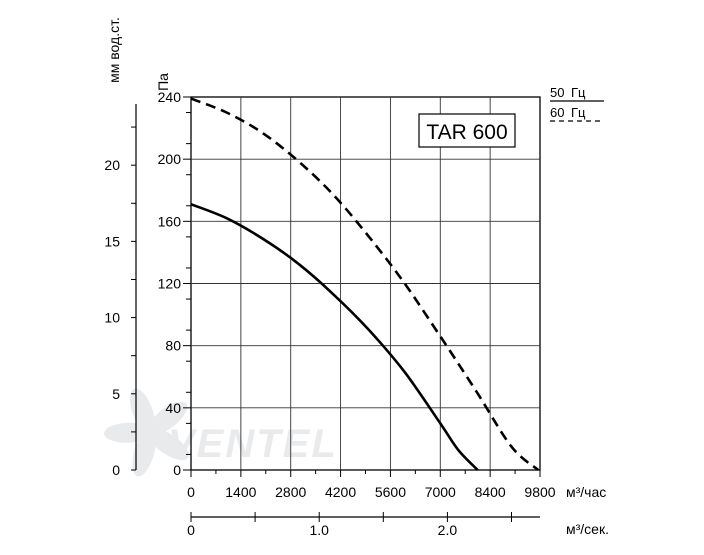  Describe the element at coordinates (253, 444) in the screenshot. I see `watermark-text: VENTEL` at that location.